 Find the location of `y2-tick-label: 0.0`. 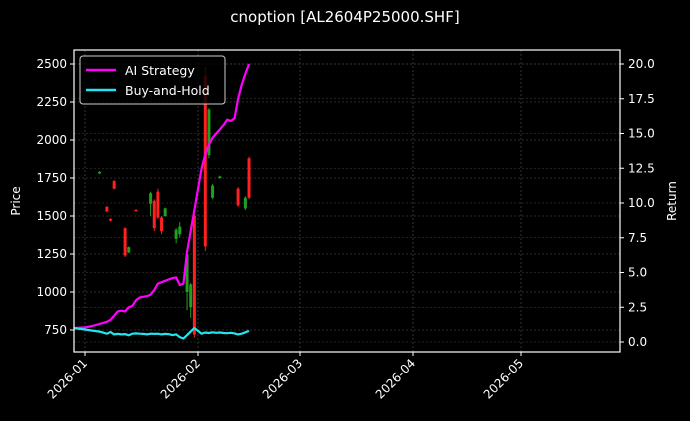

y2-tick-label: 0.0 is located at coordinates (637, 342).